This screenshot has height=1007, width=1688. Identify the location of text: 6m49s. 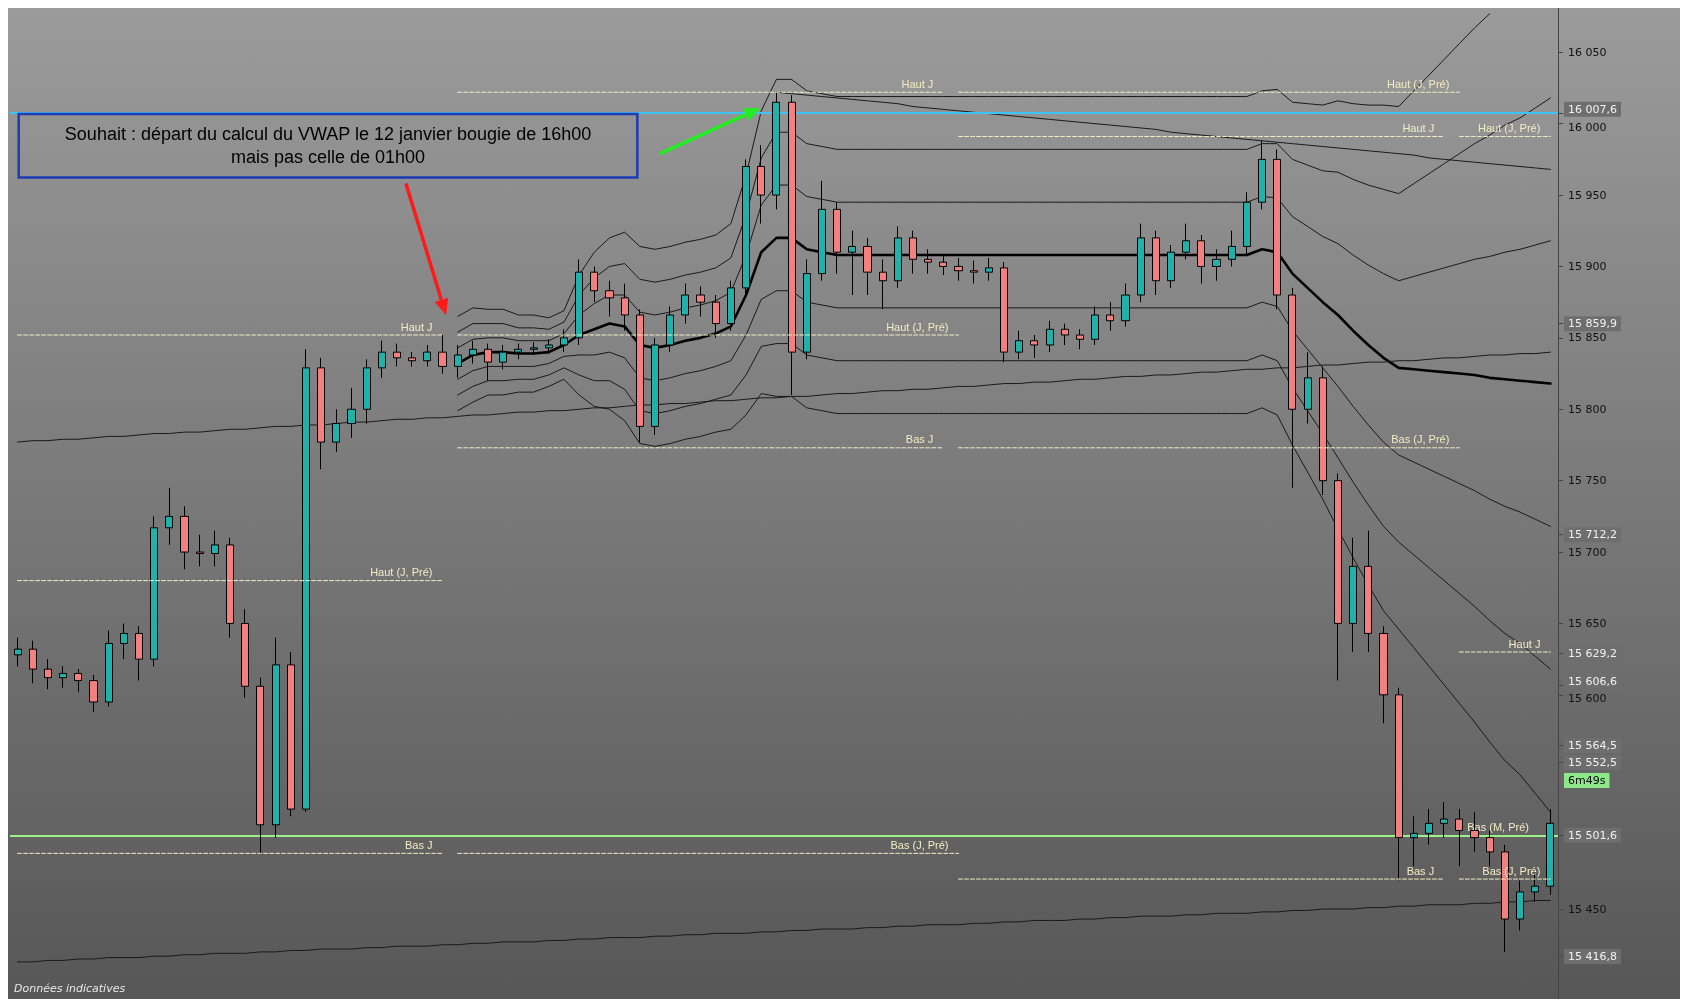
(1587, 781).